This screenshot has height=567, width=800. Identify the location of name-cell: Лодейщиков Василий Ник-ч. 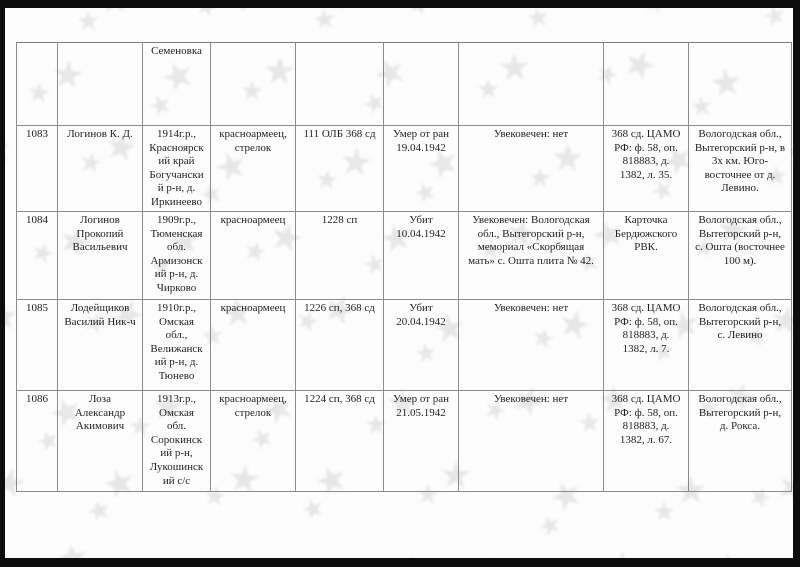
(100, 345).